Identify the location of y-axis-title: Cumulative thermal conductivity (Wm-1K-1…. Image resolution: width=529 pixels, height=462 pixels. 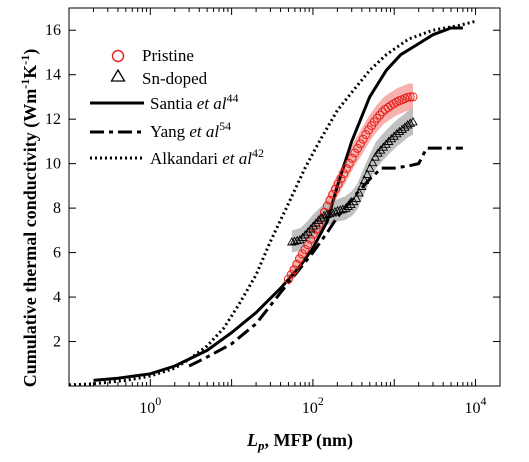
(29, 218).